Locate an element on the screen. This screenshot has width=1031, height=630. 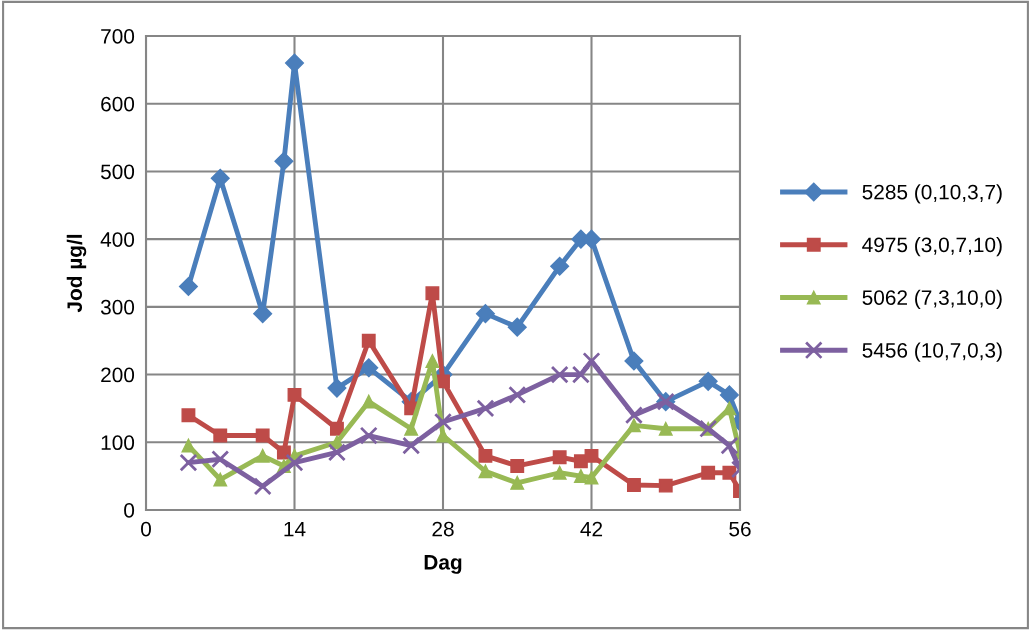
y-tick-label: 400 is located at coordinates (117, 239).